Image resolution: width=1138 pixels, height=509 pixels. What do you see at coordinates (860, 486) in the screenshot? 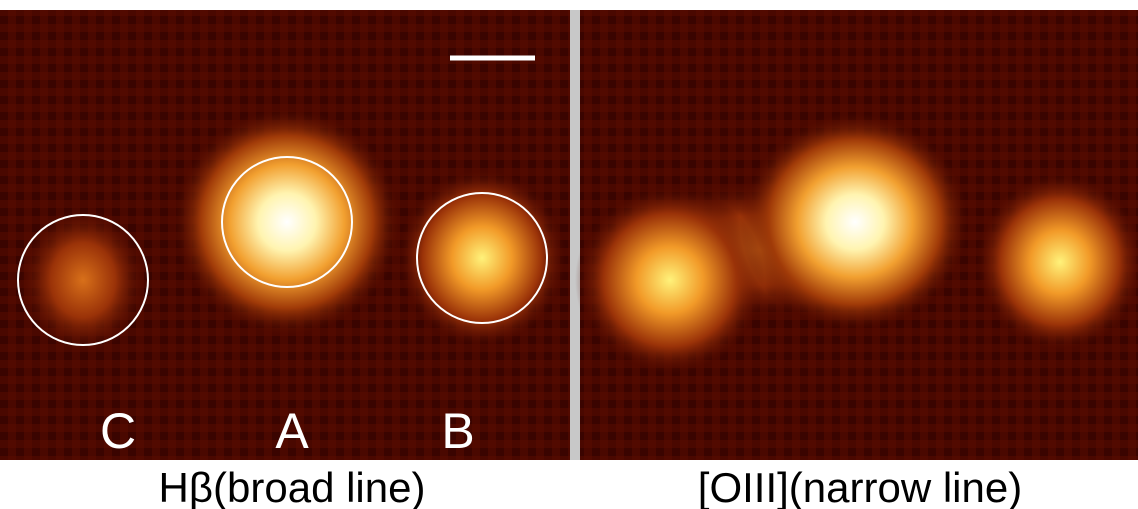
I see `caption: [OIII](narrow line)` at bounding box center [860, 486].